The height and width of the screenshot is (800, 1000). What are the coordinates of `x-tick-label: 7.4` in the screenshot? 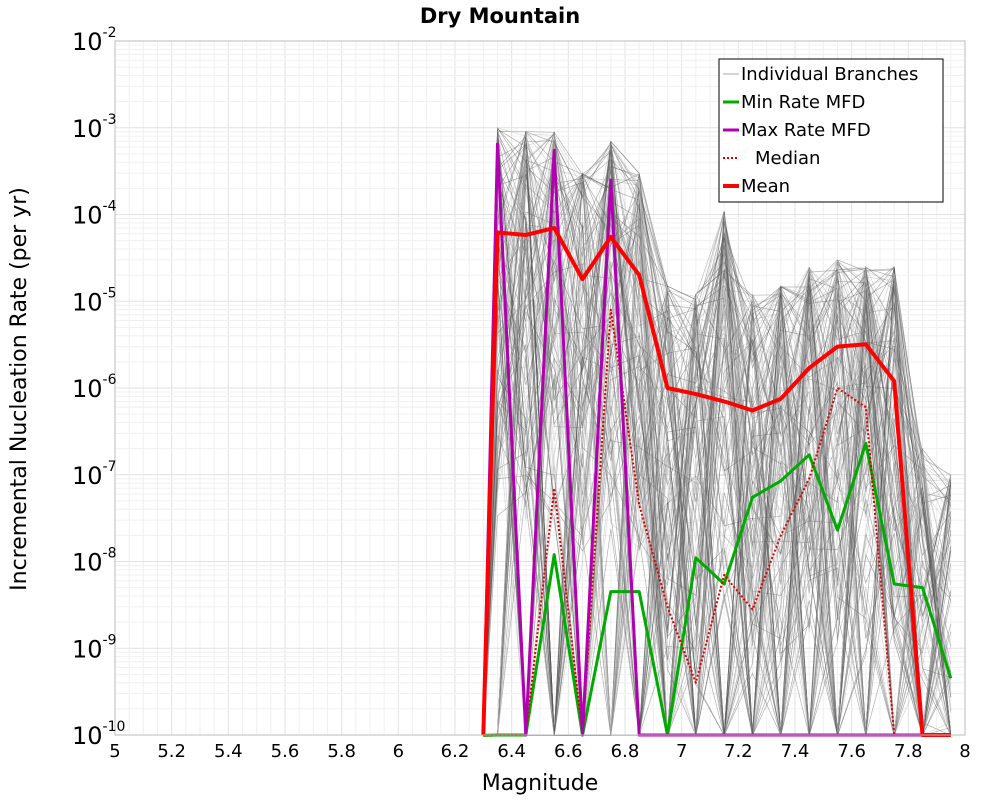 It's located at (795, 751).